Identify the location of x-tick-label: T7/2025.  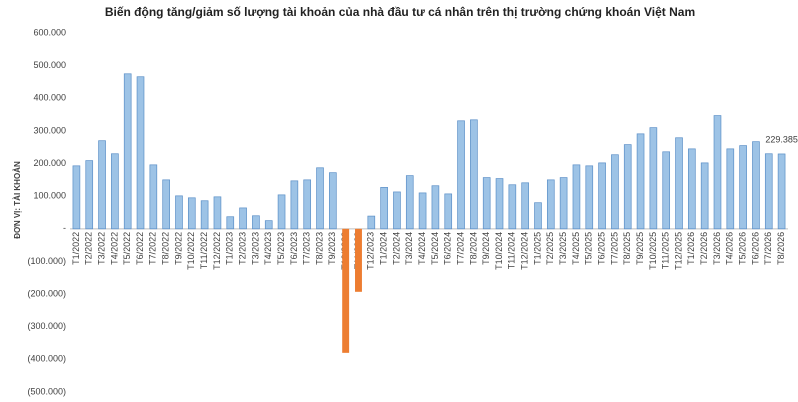
(614, 248).